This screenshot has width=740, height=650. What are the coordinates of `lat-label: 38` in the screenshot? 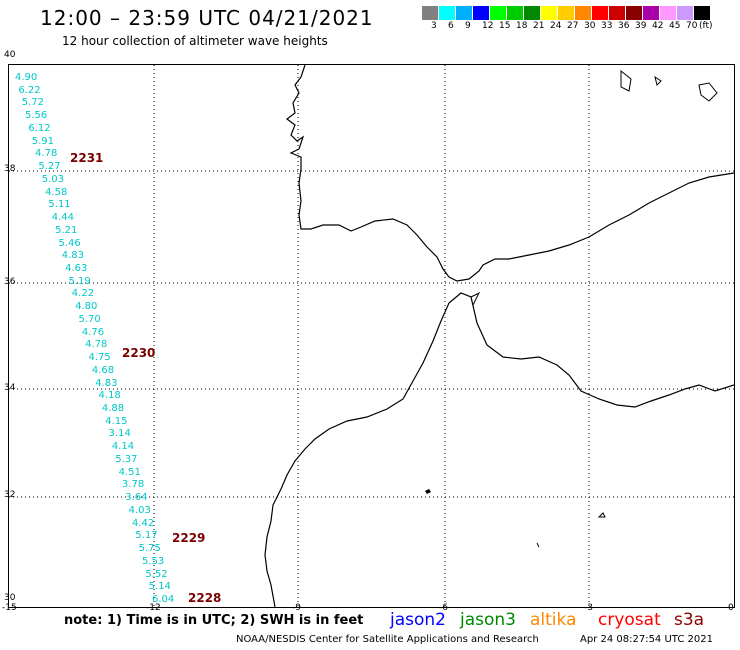 It's located at (10, 169).